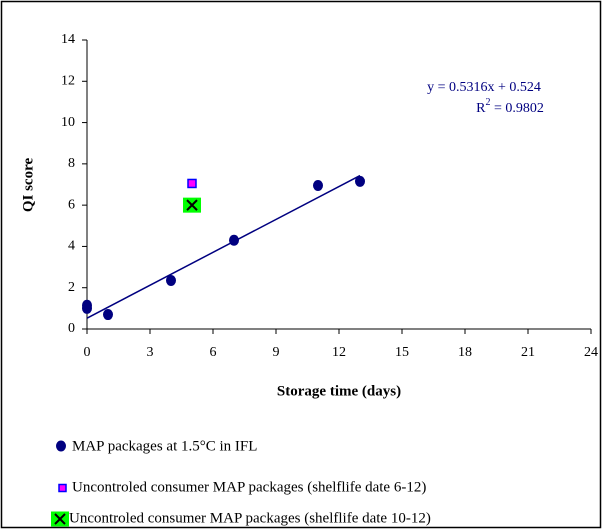  What do you see at coordinates (481, 108) in the screenshot?
I see `r-symbol: R` at bounding box center [481, 108].